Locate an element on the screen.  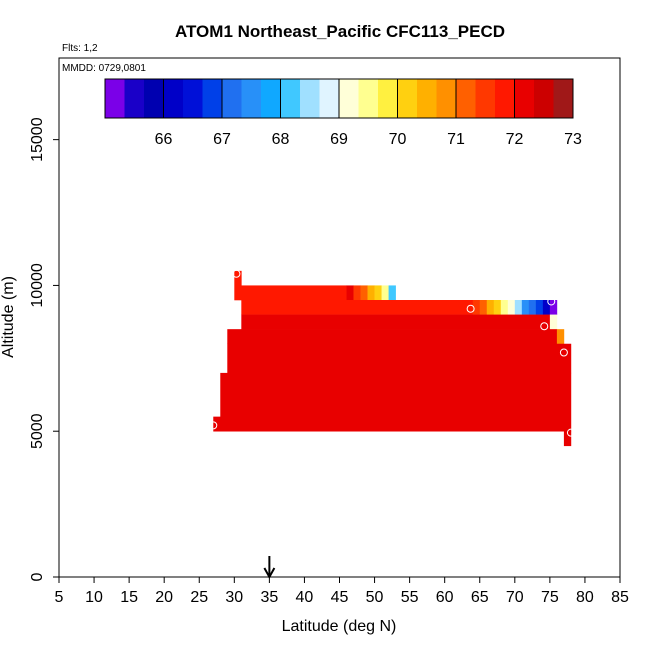
x-tick-label: 30 is located at coordinates (234, 597).